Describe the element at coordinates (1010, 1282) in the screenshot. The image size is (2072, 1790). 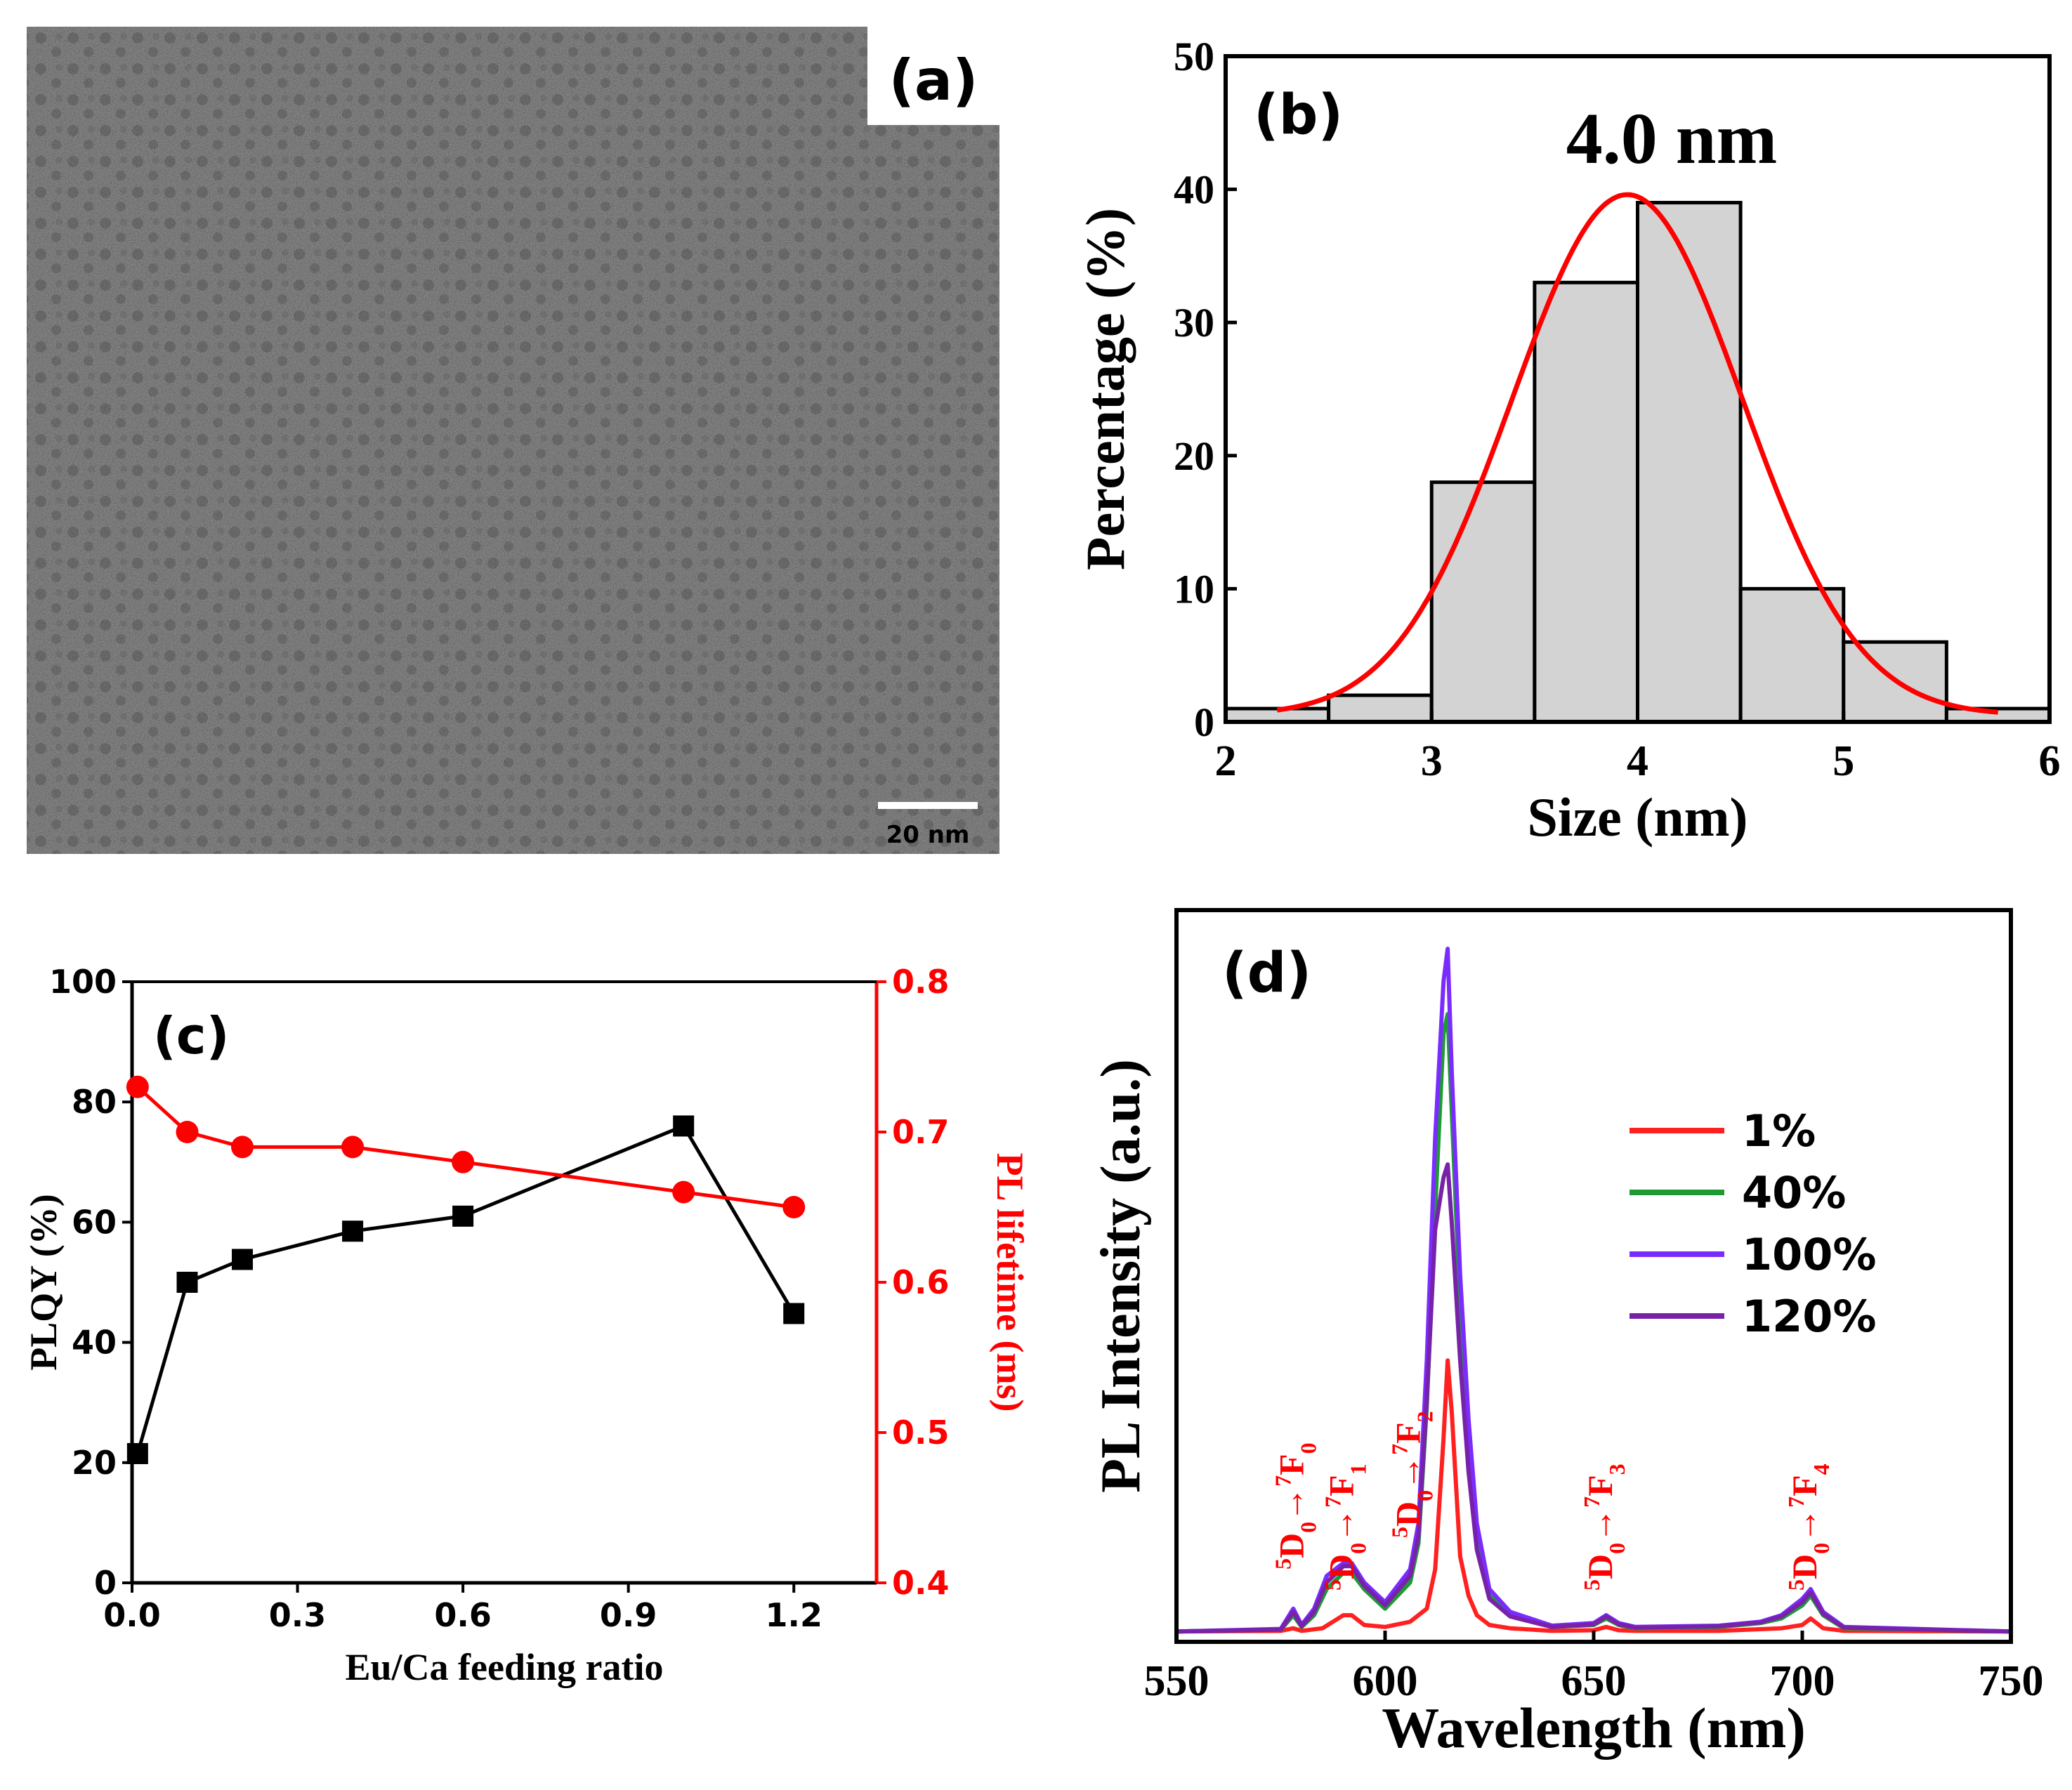
I see `y-right-axis-label: PL lifetime (ms)` at that location.